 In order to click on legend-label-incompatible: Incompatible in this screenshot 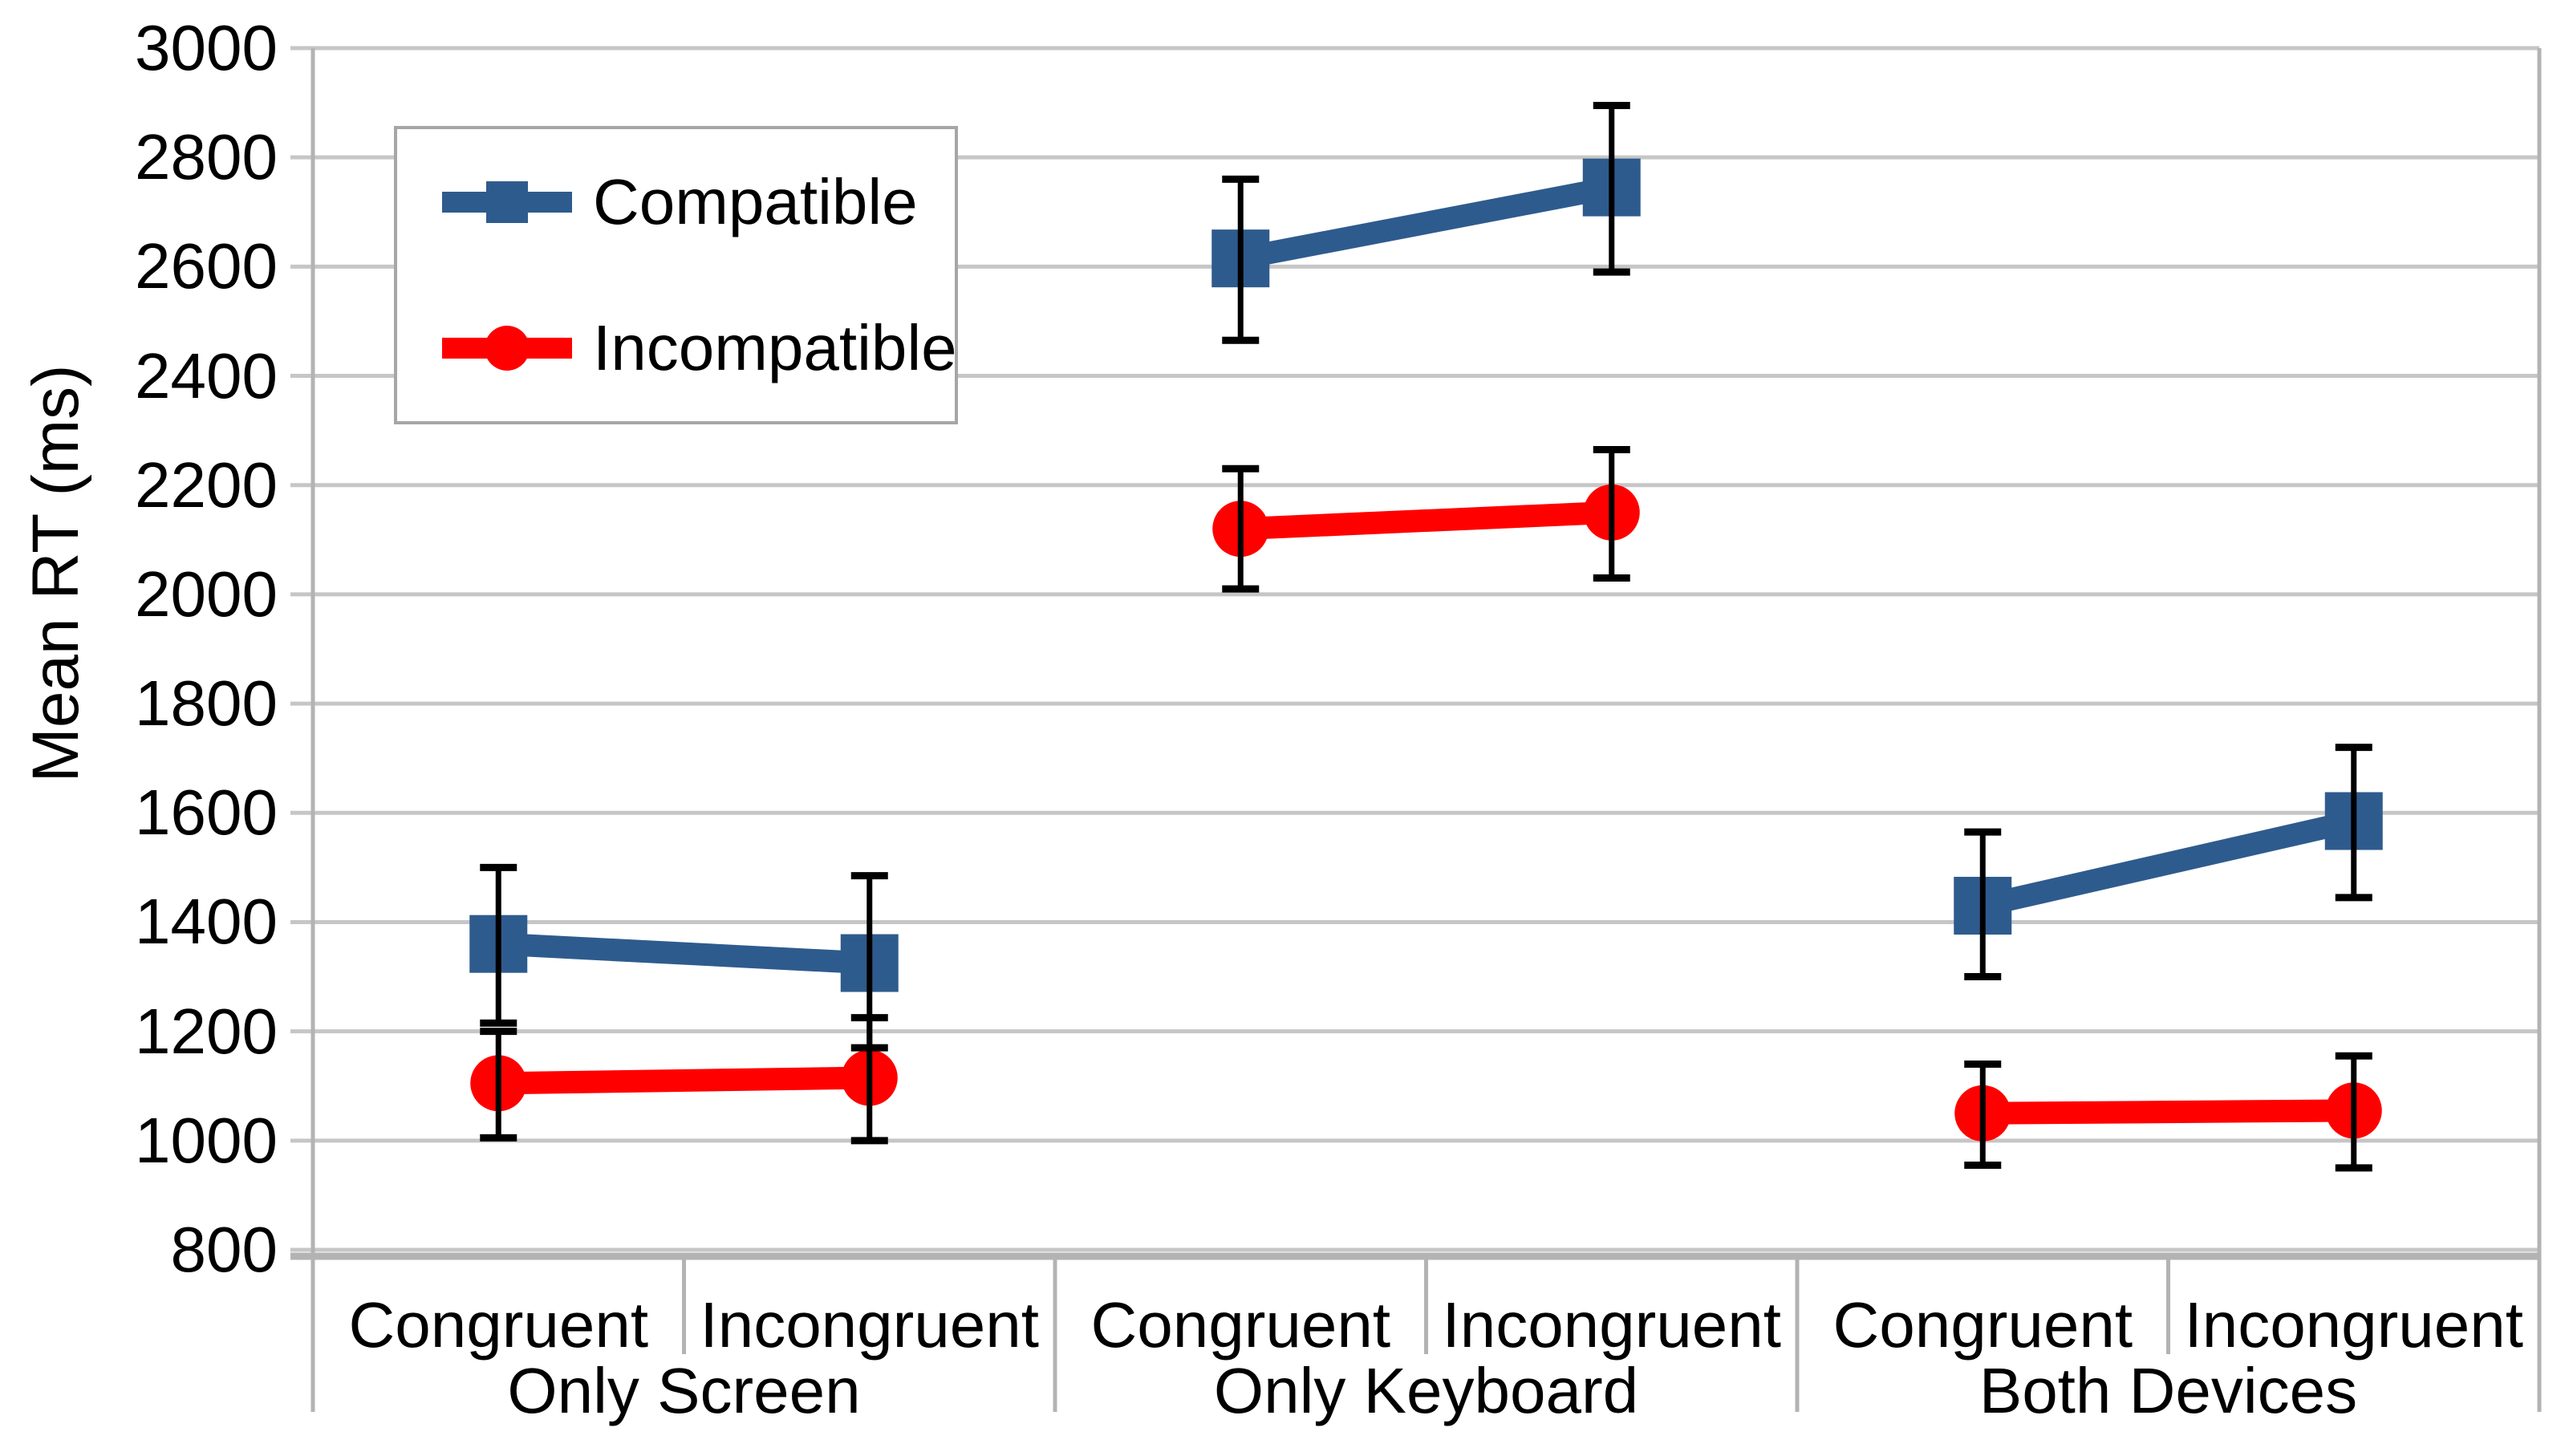, I will do `click(775, 347)`.